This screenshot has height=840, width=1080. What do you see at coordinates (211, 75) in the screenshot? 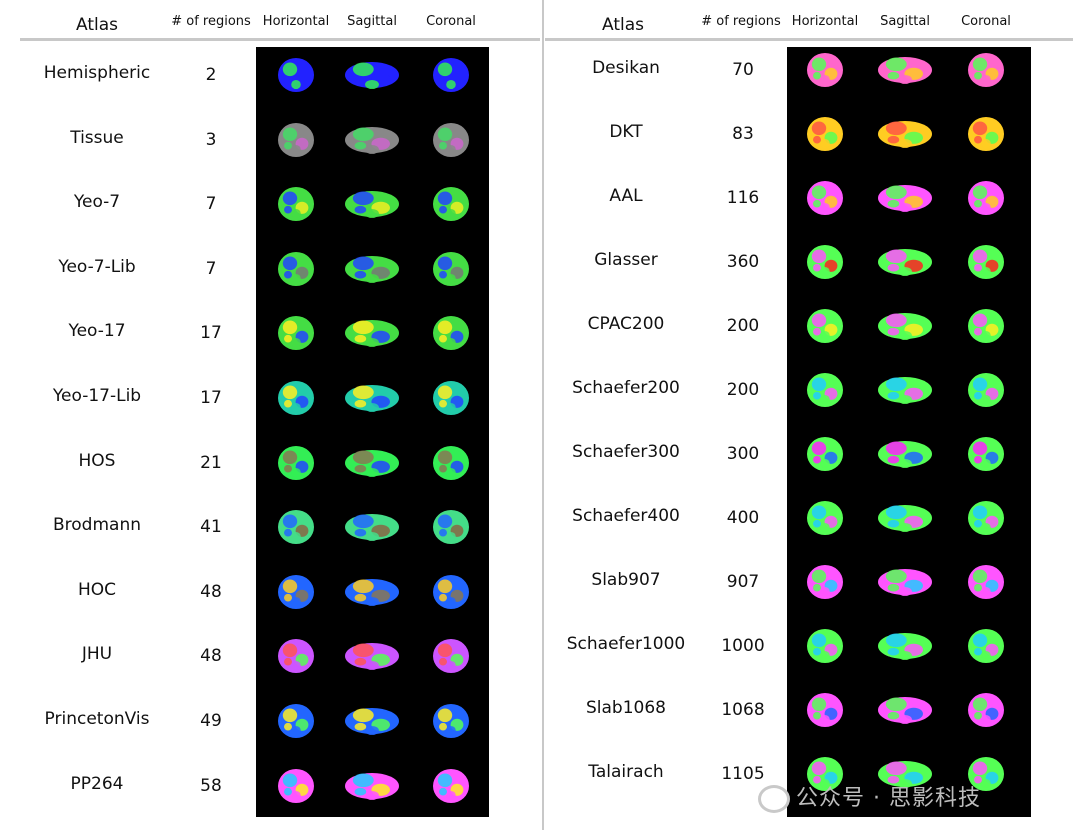
I see `left-region-count: 2` at bounding box center [211, 75].